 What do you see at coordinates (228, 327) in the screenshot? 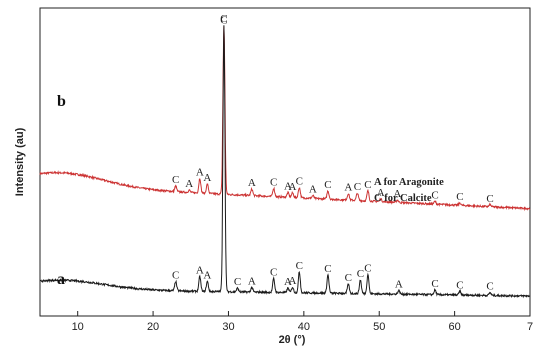
I see `x-tick-label: 30` at bounding box center [228, 327].